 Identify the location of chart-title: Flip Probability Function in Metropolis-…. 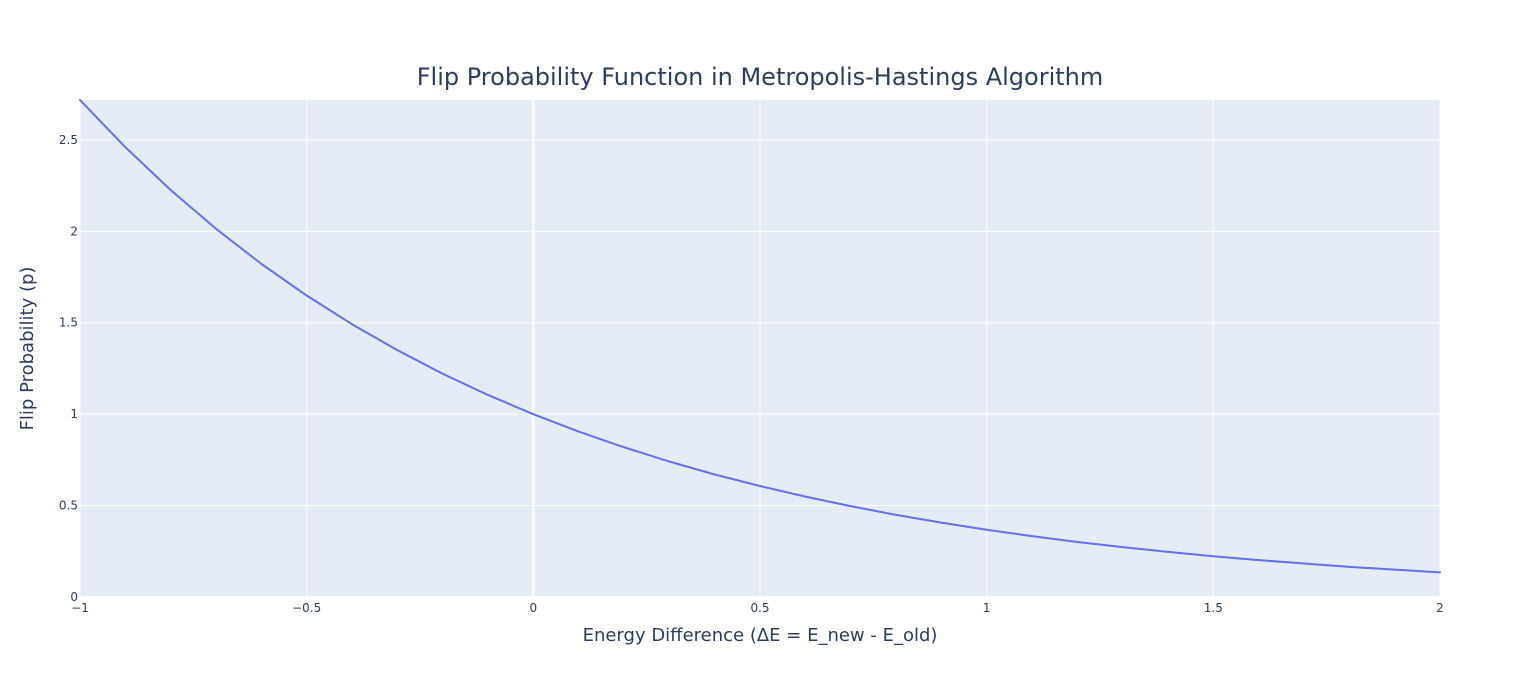
(760, 77).